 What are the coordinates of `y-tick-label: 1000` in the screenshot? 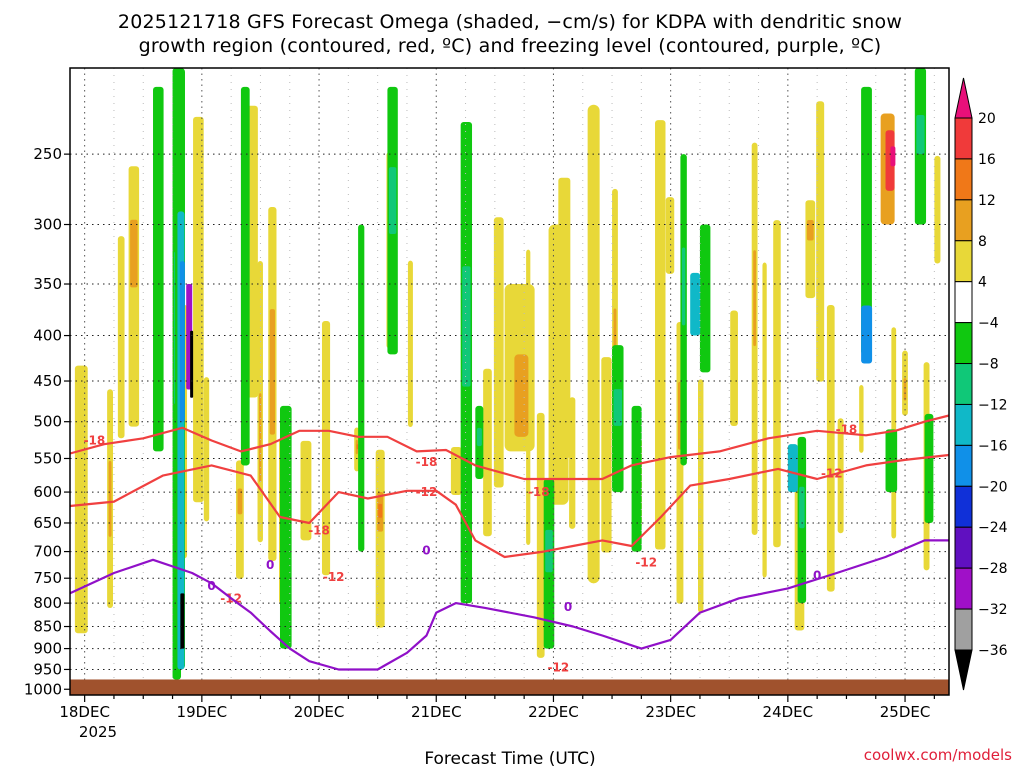 It's located at (43, 689).